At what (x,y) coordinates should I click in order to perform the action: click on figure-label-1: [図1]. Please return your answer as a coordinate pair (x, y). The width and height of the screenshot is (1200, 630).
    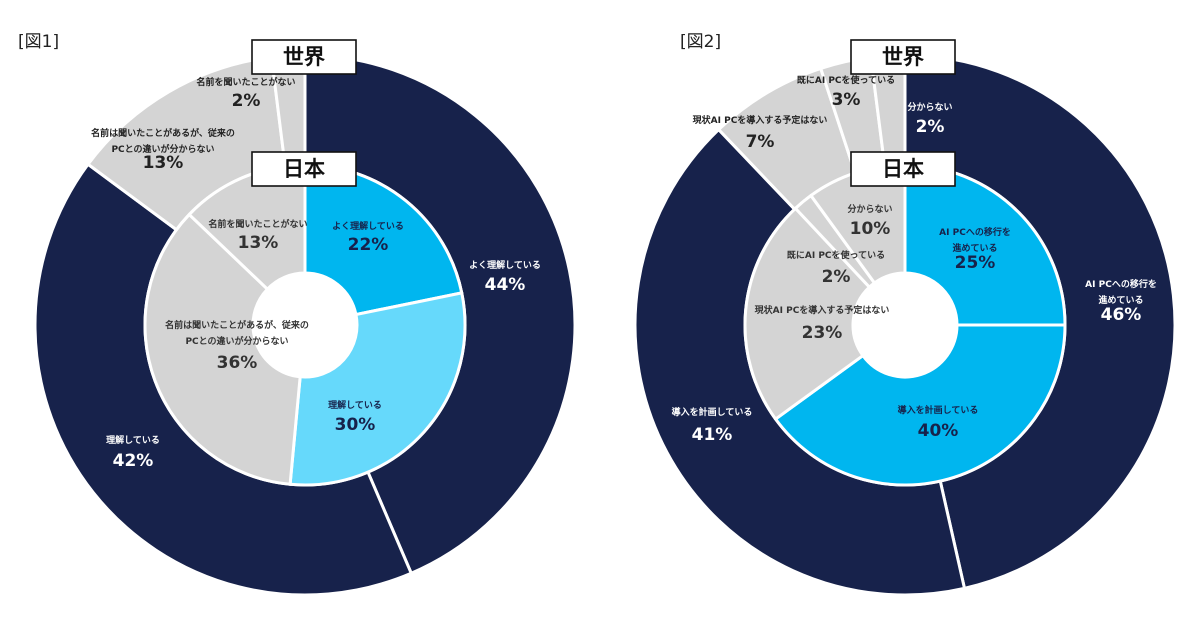
    Looking at the image, I should click on (38, 42).